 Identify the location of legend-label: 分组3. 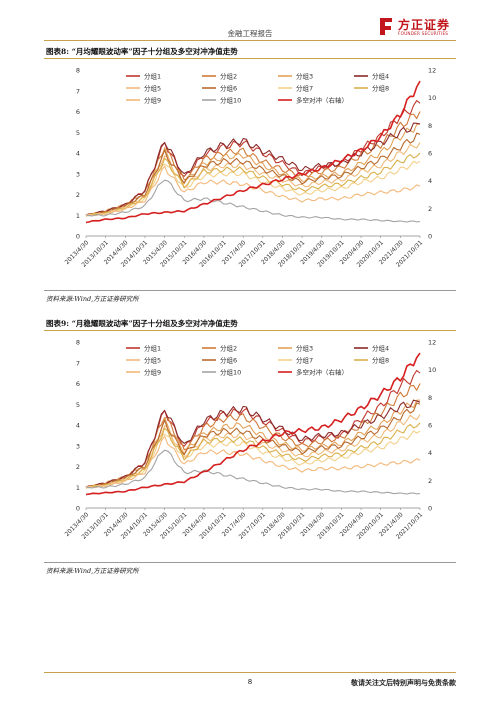
(304, 76).